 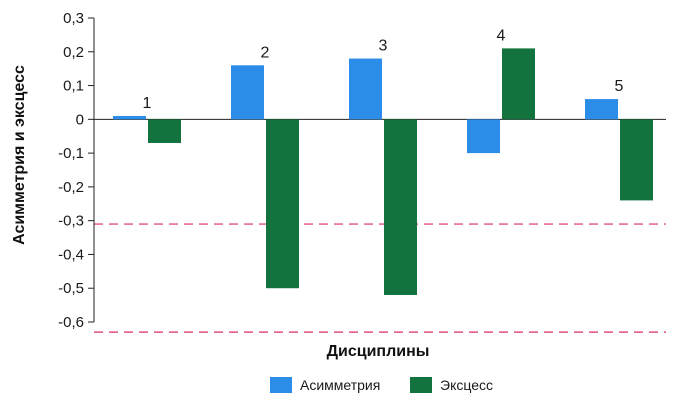 What do you see at coordinates (147, 103) in the screenshot?
I see `category-label-1: 1` at bounding box center [147, 103].